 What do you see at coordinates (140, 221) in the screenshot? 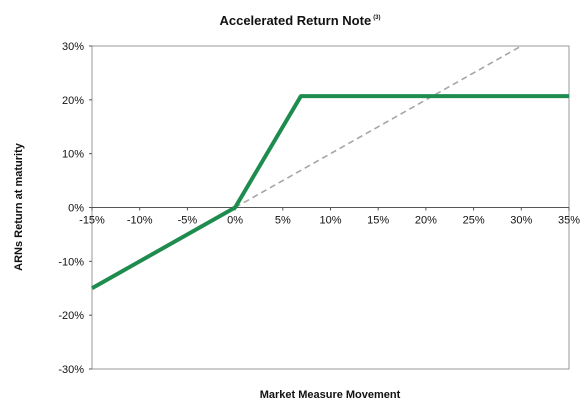
I see `x-tick-label: -10%` at bounding box center [140, 221].